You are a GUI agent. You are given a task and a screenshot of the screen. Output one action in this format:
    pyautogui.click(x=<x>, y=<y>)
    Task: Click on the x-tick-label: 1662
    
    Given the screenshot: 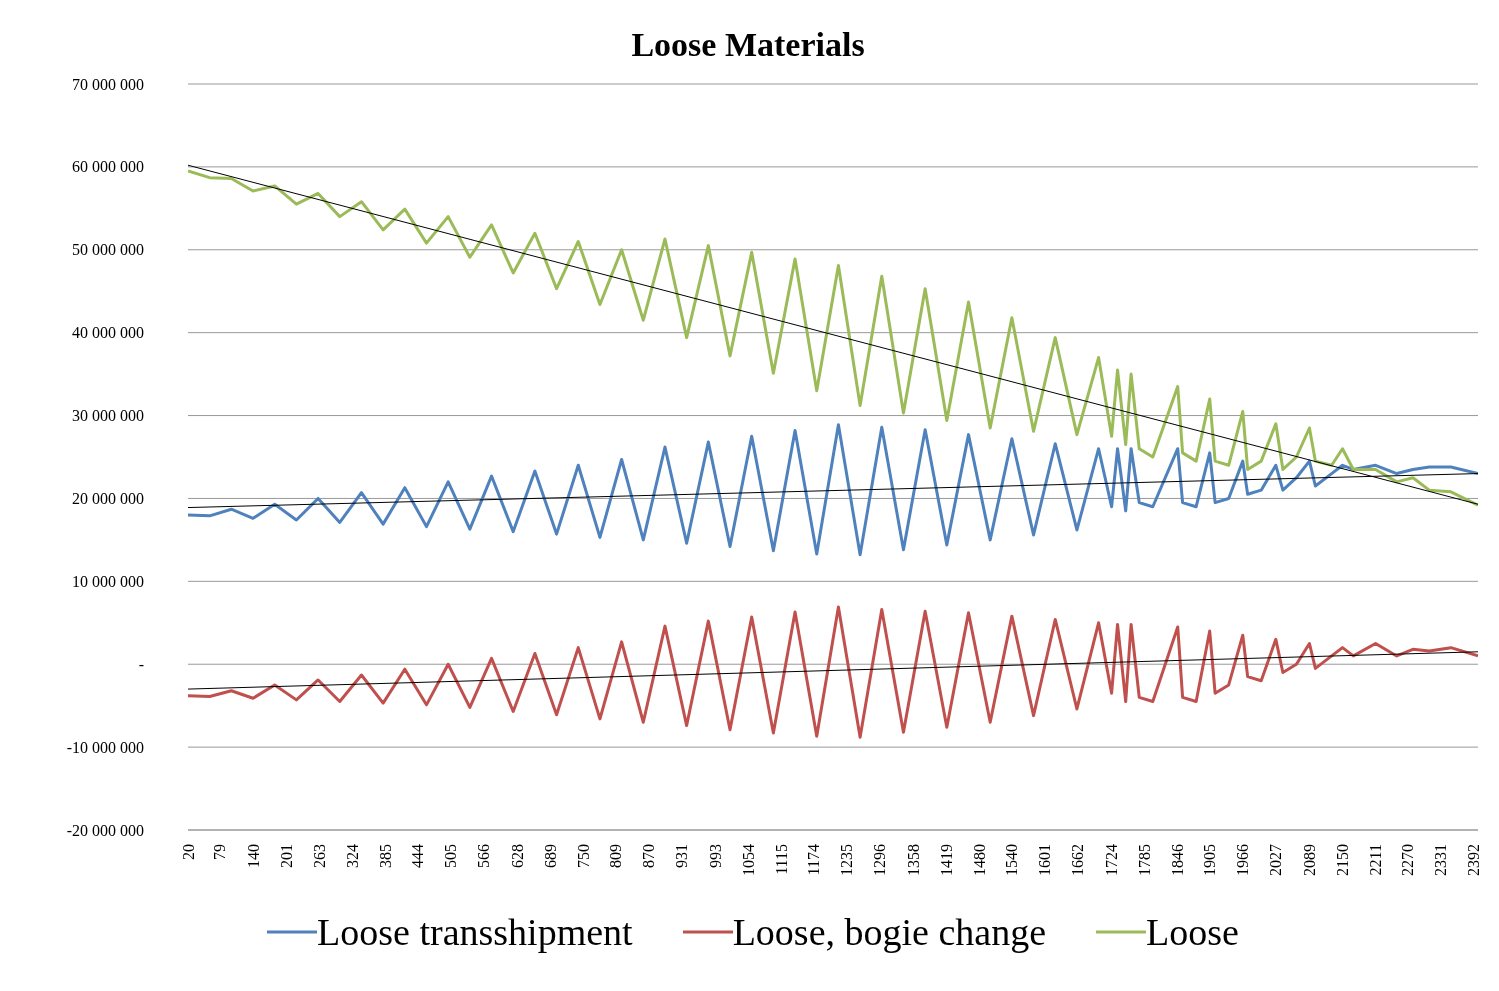 What is the action you would take?
    pyautogui.click(x=1078, y=860)
    